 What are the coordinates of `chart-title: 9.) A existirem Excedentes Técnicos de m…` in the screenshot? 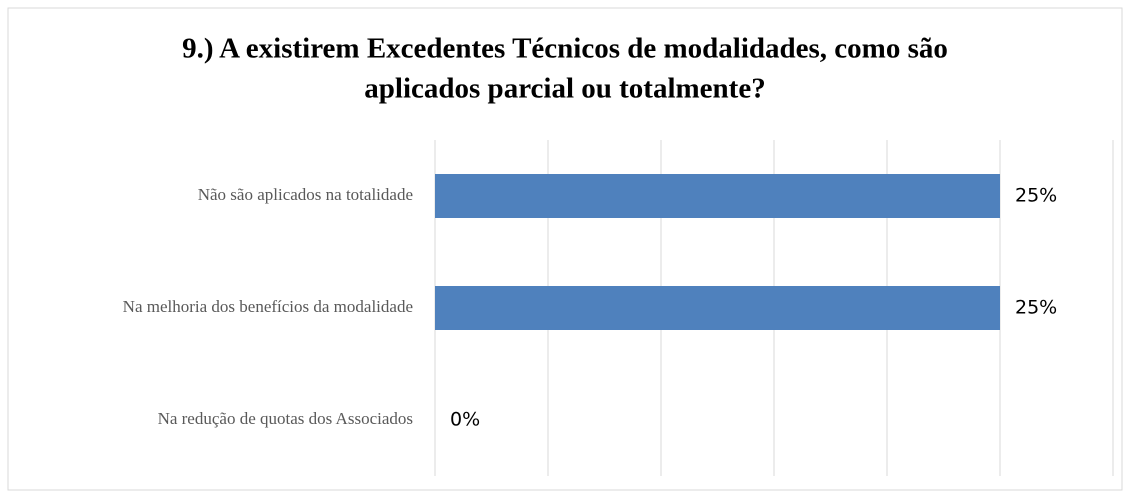 It's located at (565, 49).